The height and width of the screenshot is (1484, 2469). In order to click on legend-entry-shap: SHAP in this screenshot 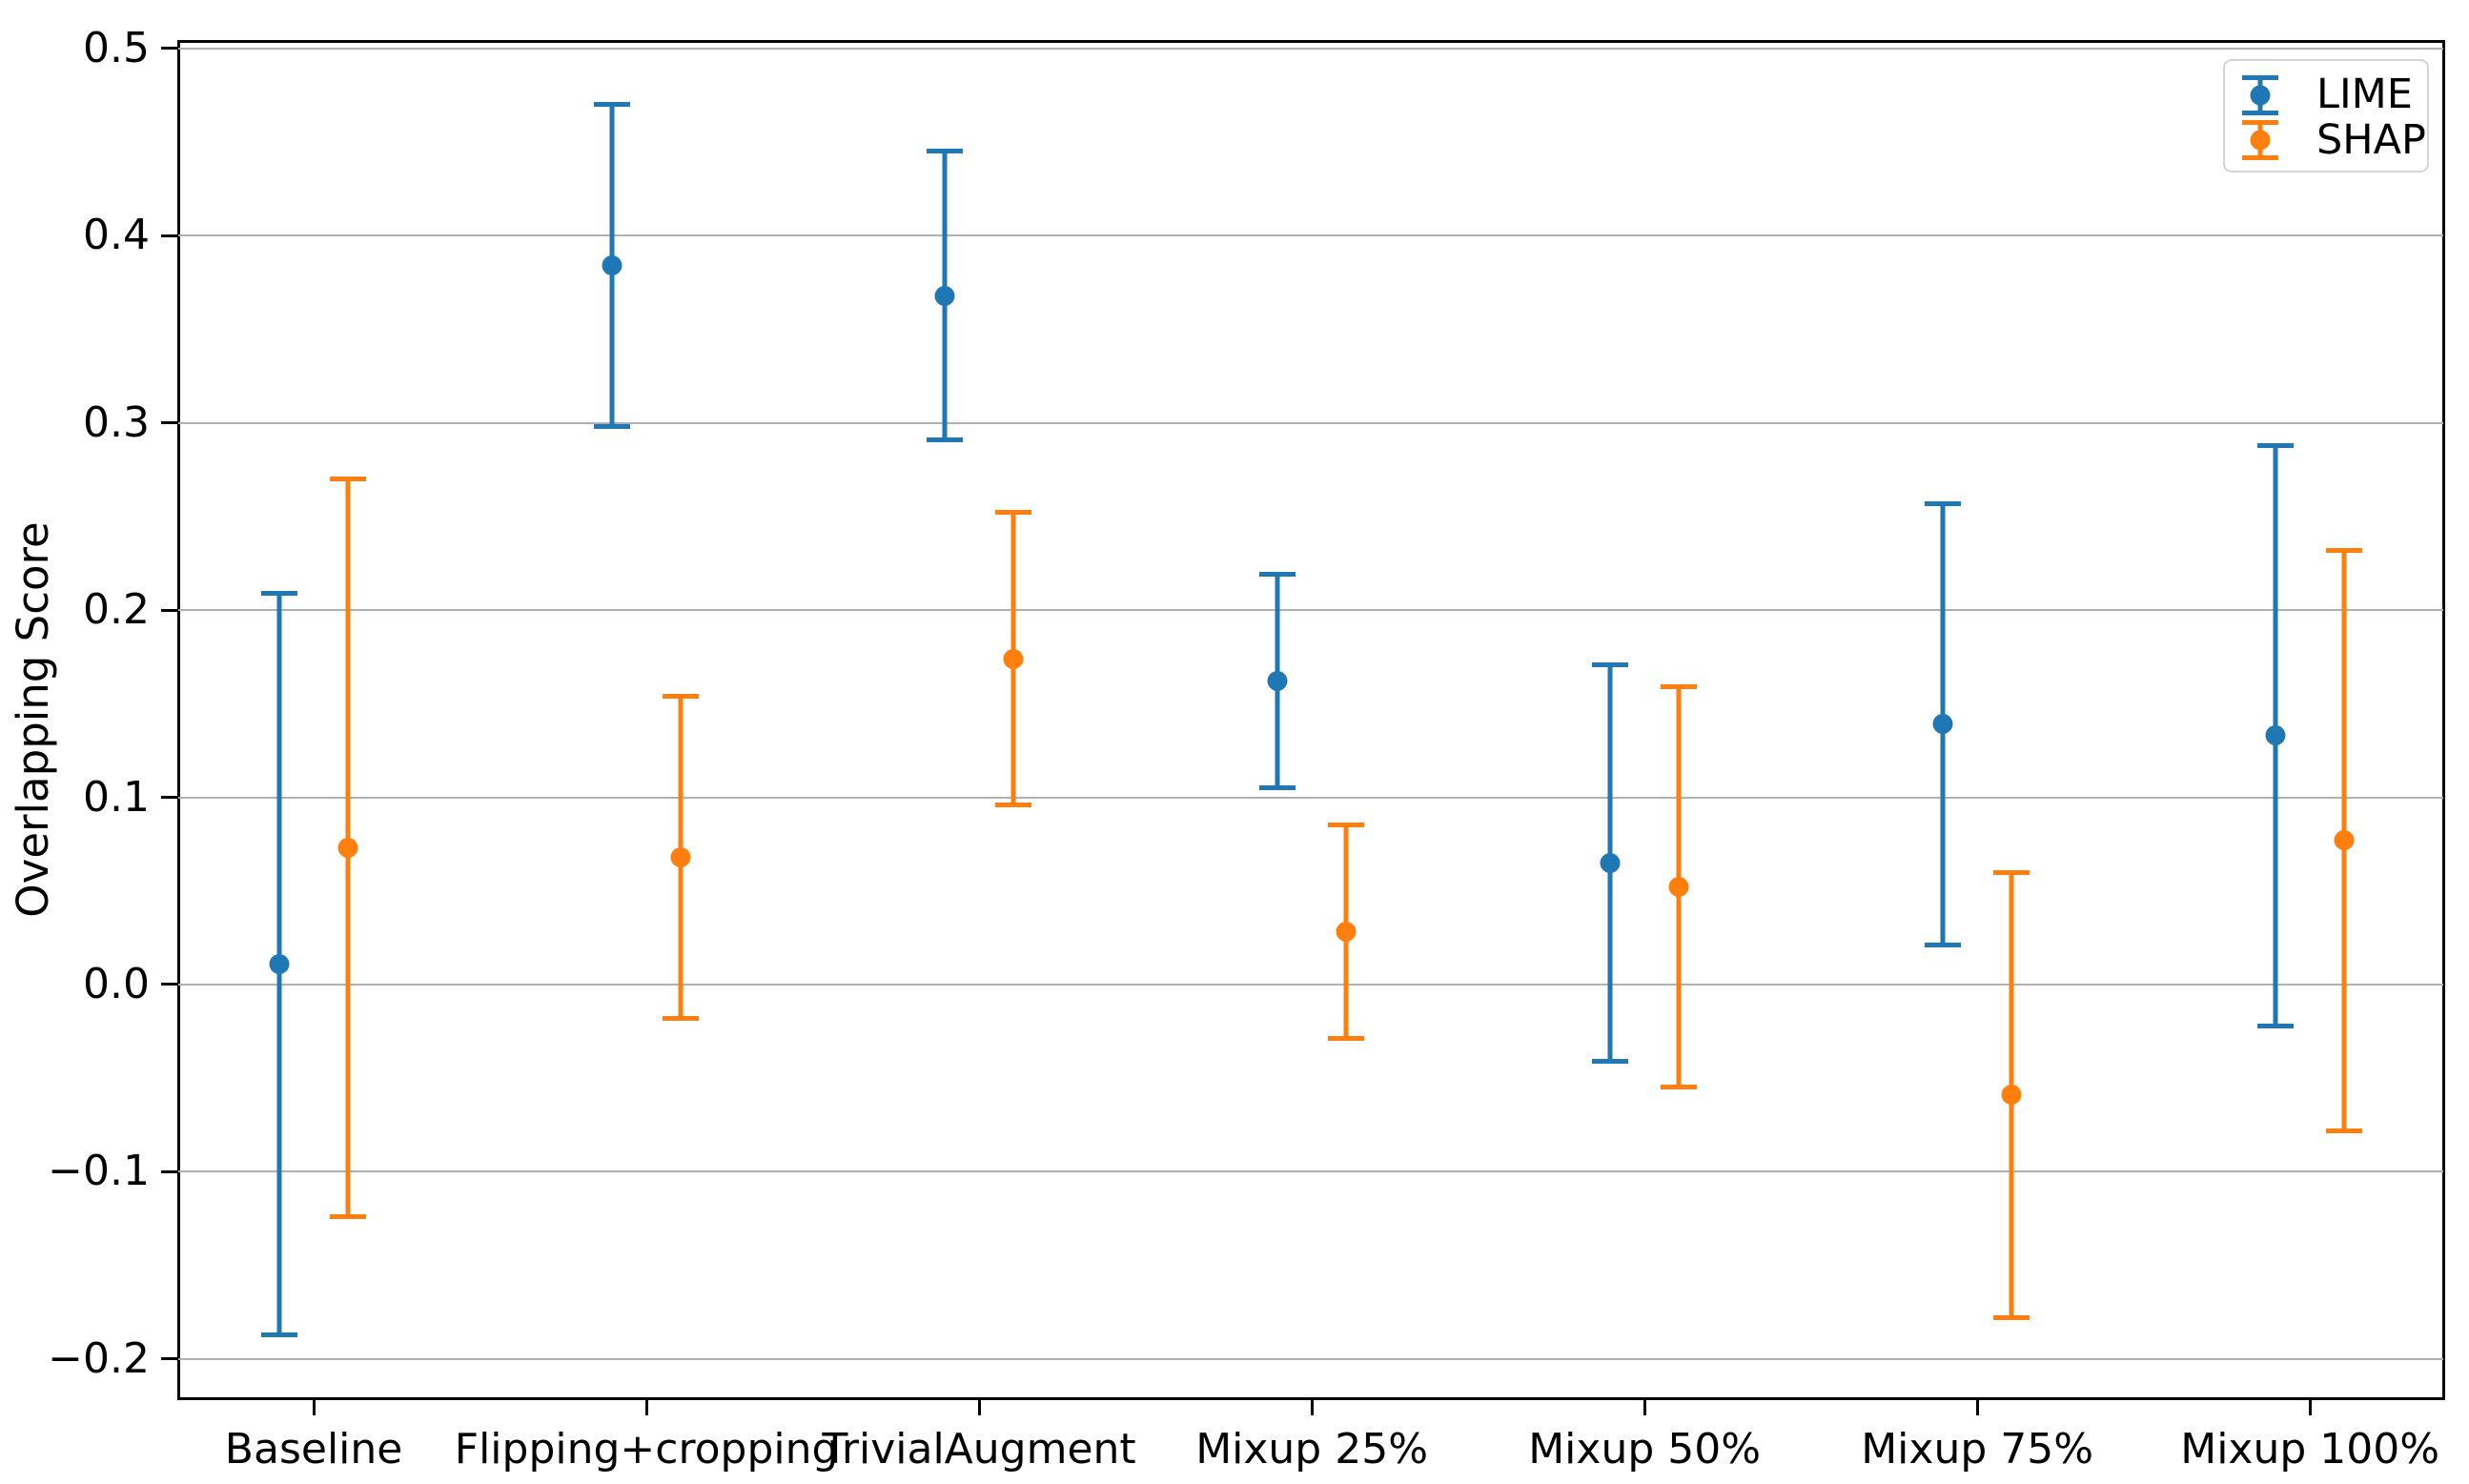, I will do `click(2334, 141)`.